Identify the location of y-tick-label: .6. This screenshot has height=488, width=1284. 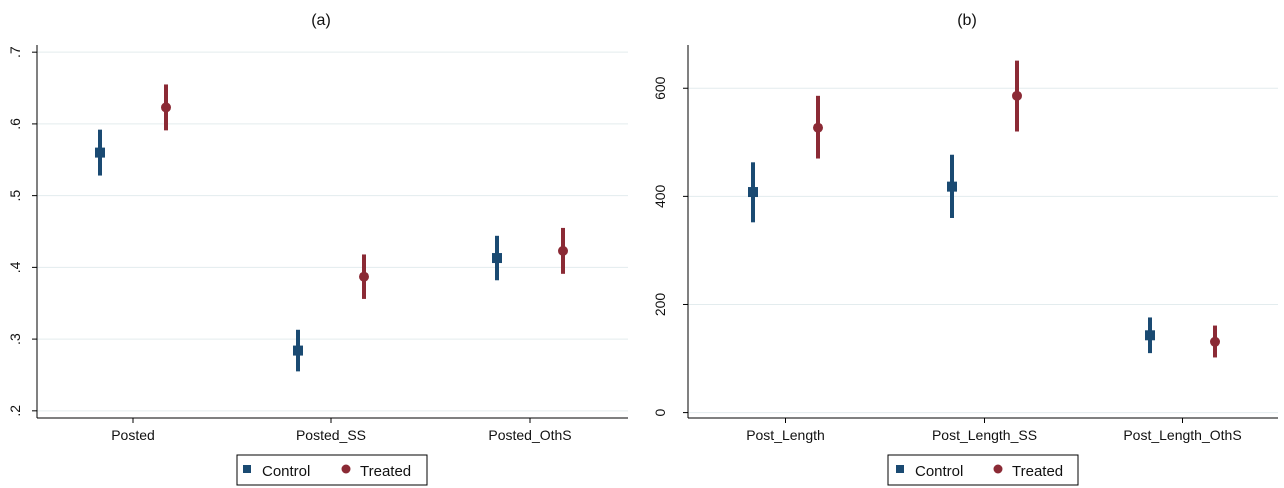
(15, 124).